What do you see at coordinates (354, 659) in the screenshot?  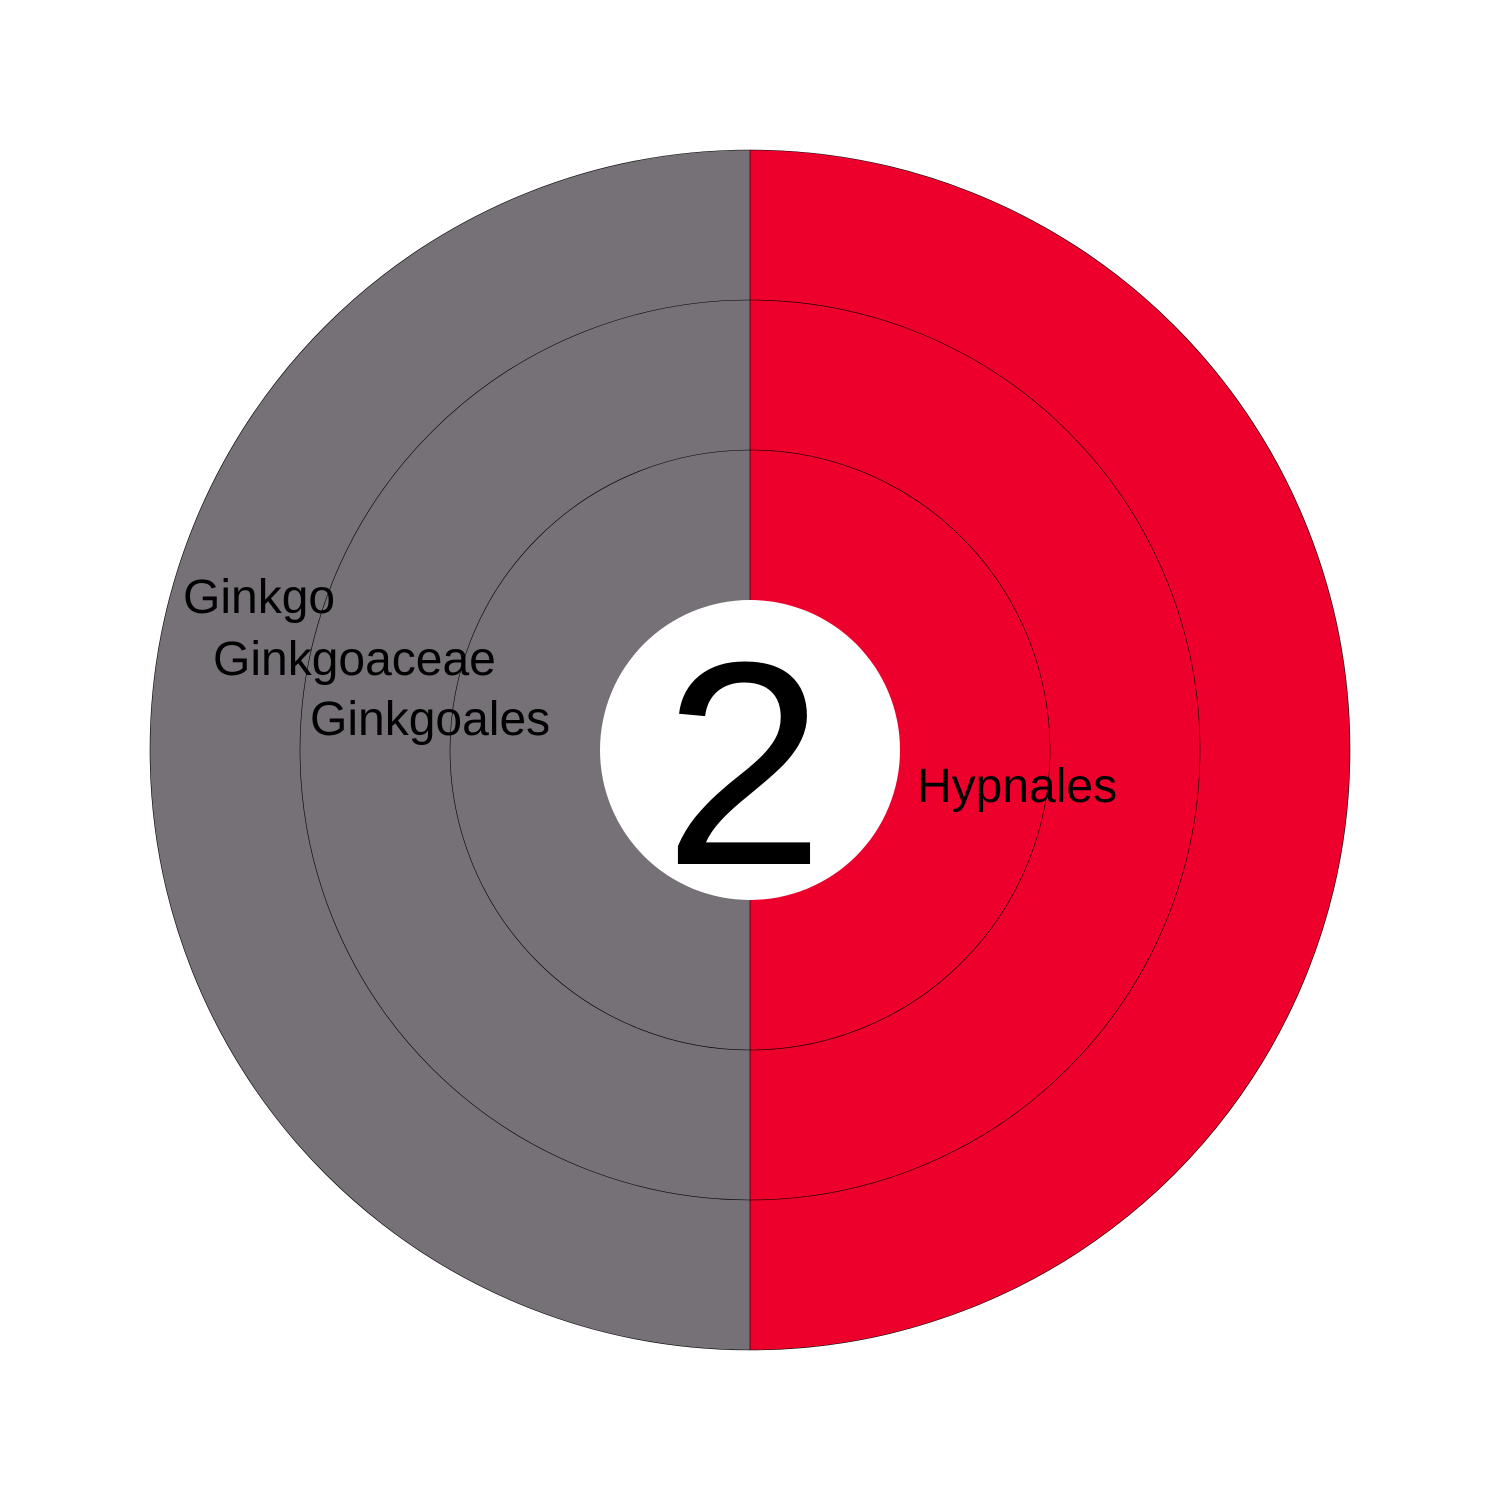 I see `label-ginkgoaceae: Ginkgoaceae` at bounding box center [354, 659].